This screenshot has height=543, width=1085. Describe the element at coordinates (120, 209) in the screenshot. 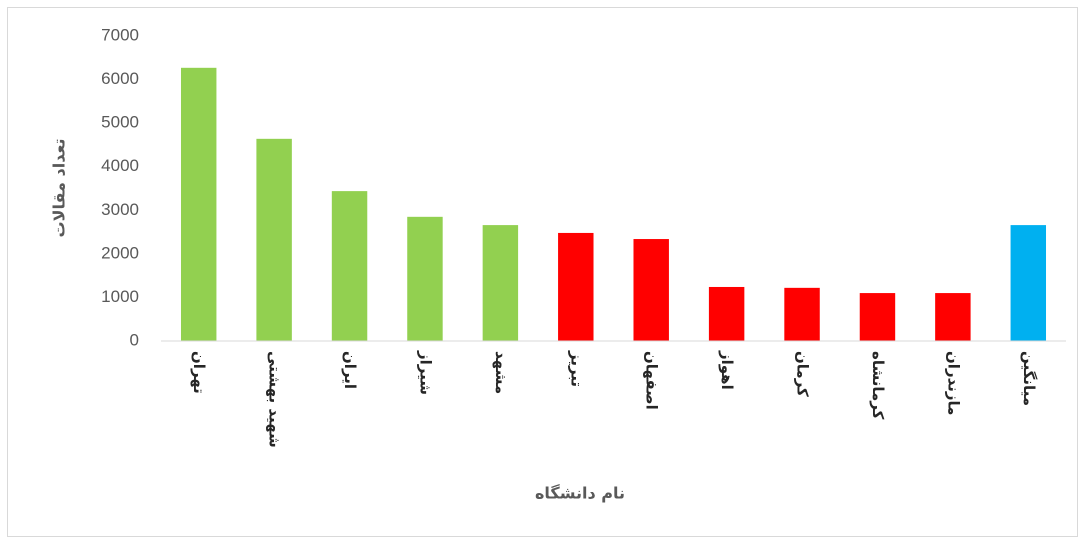

I see `y-tick-label: 3000` at that location.